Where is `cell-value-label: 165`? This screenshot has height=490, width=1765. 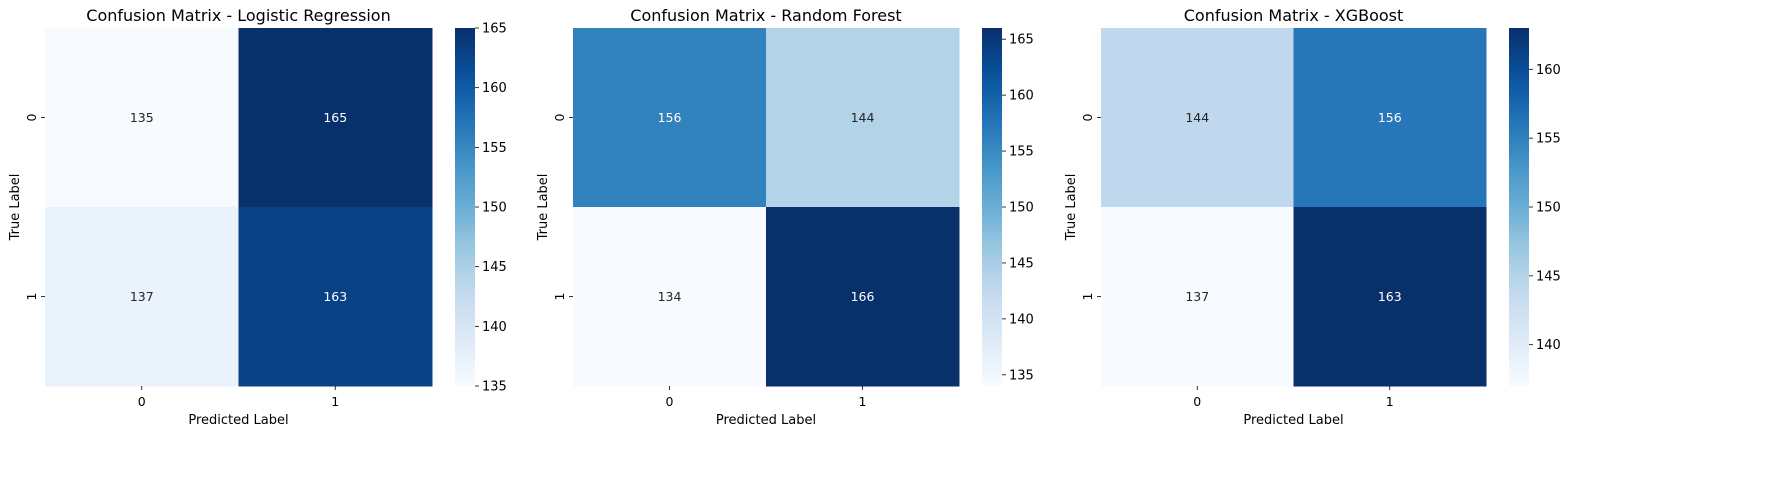 cell-value-label: 165 is located at coordinates (335, 117).